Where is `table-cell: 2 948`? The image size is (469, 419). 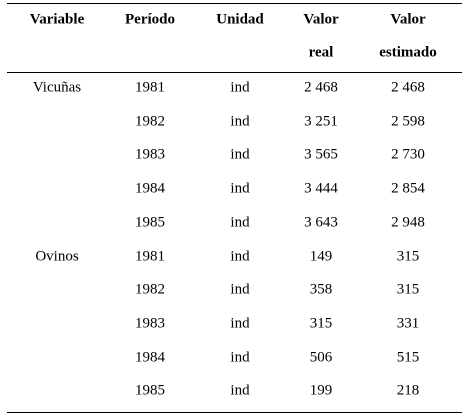 table-cell: 2 948 is located at coordinates (408, 222).